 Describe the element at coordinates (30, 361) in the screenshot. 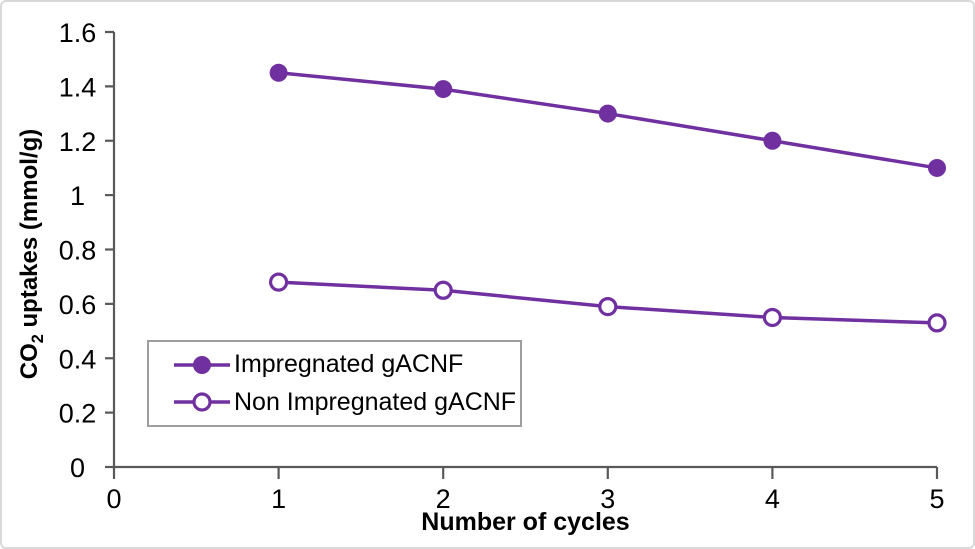

I see `y-axis-title-text: CO` at that location.